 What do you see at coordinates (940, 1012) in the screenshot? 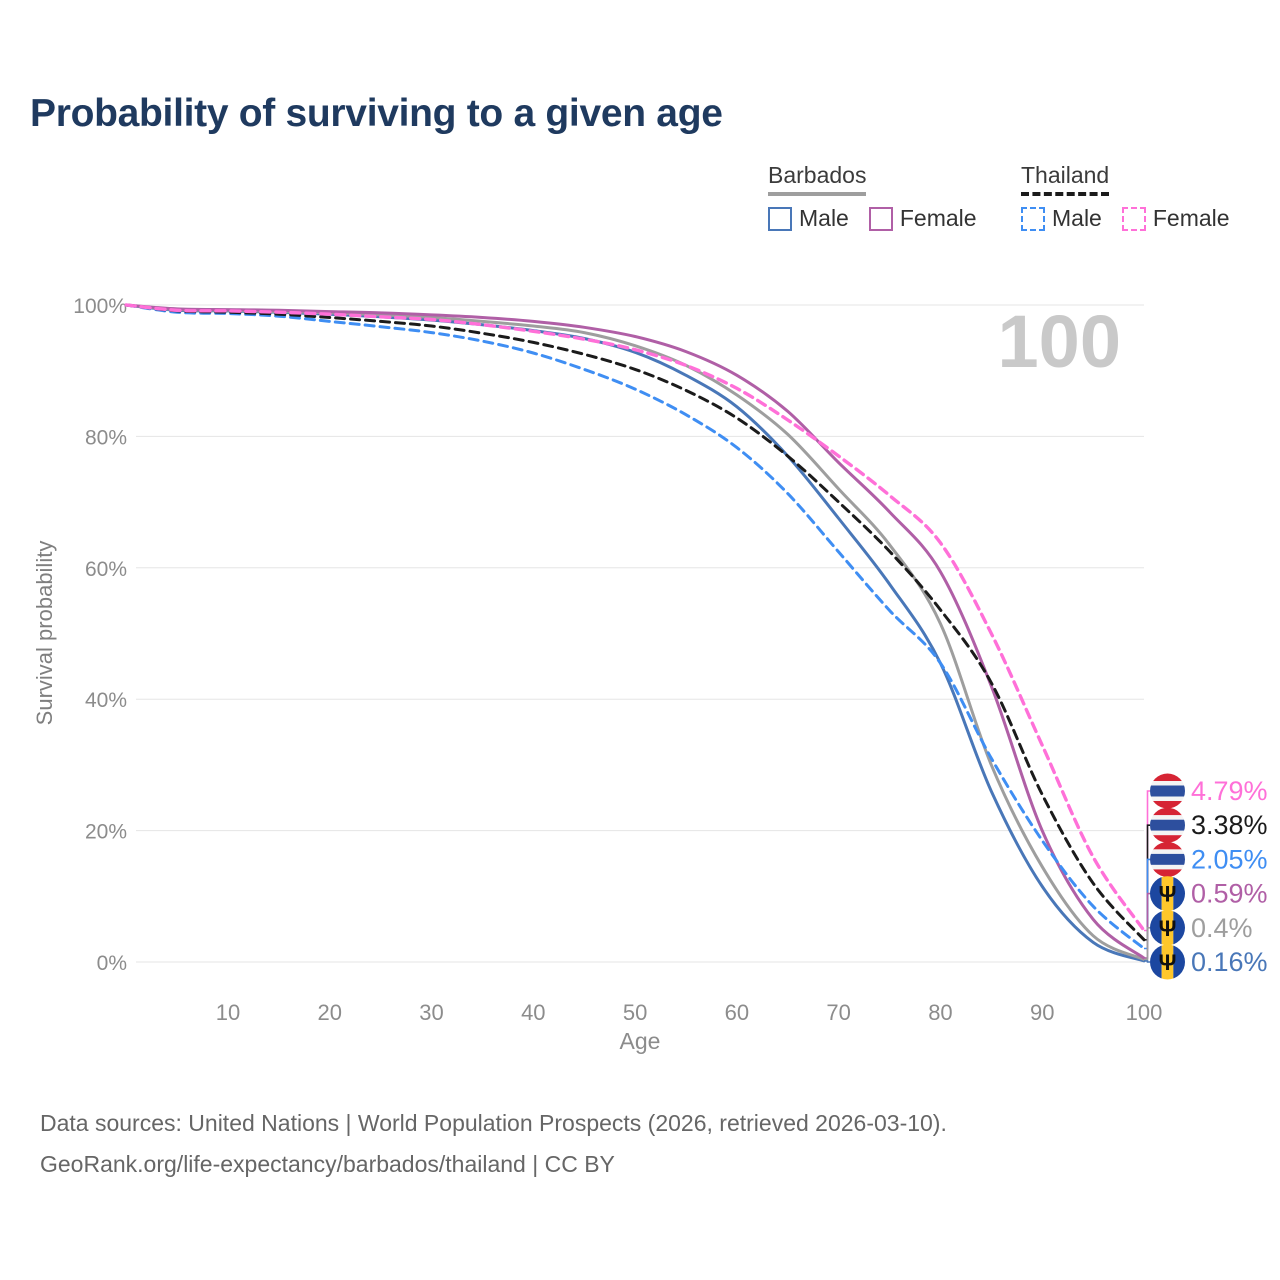
I see `x-tick-label: 80` at bounding box center [940, 1012].